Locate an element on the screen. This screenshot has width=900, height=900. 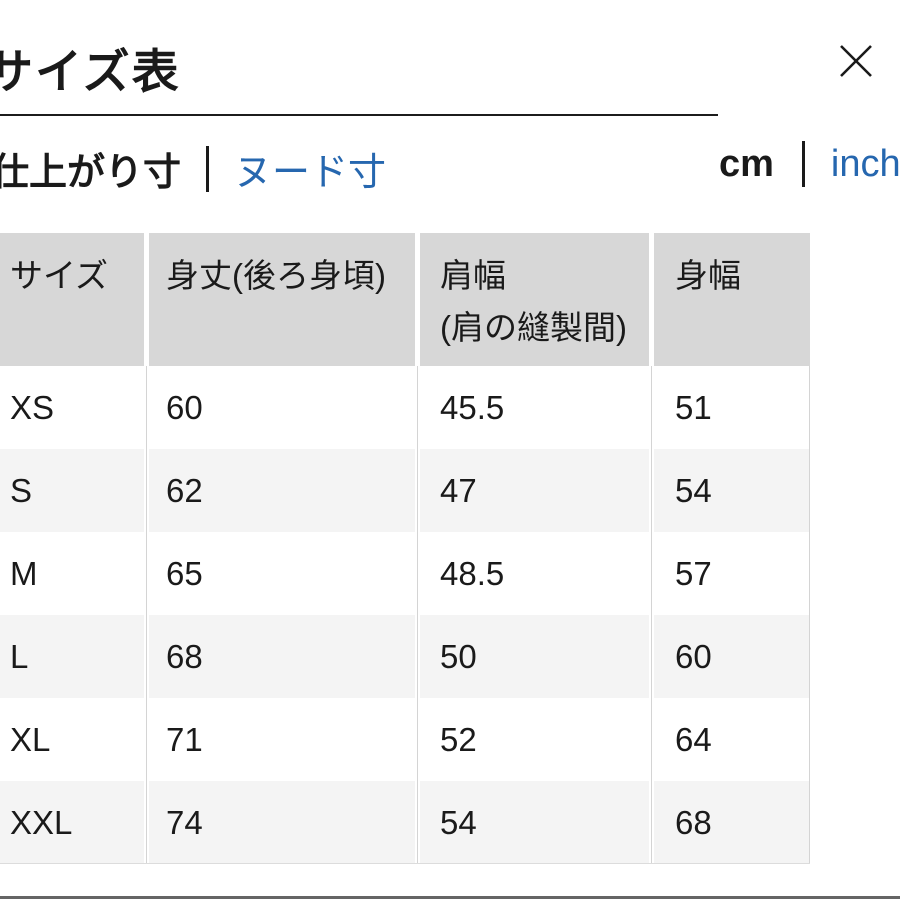
close-button is located at coordinates (856, 62).